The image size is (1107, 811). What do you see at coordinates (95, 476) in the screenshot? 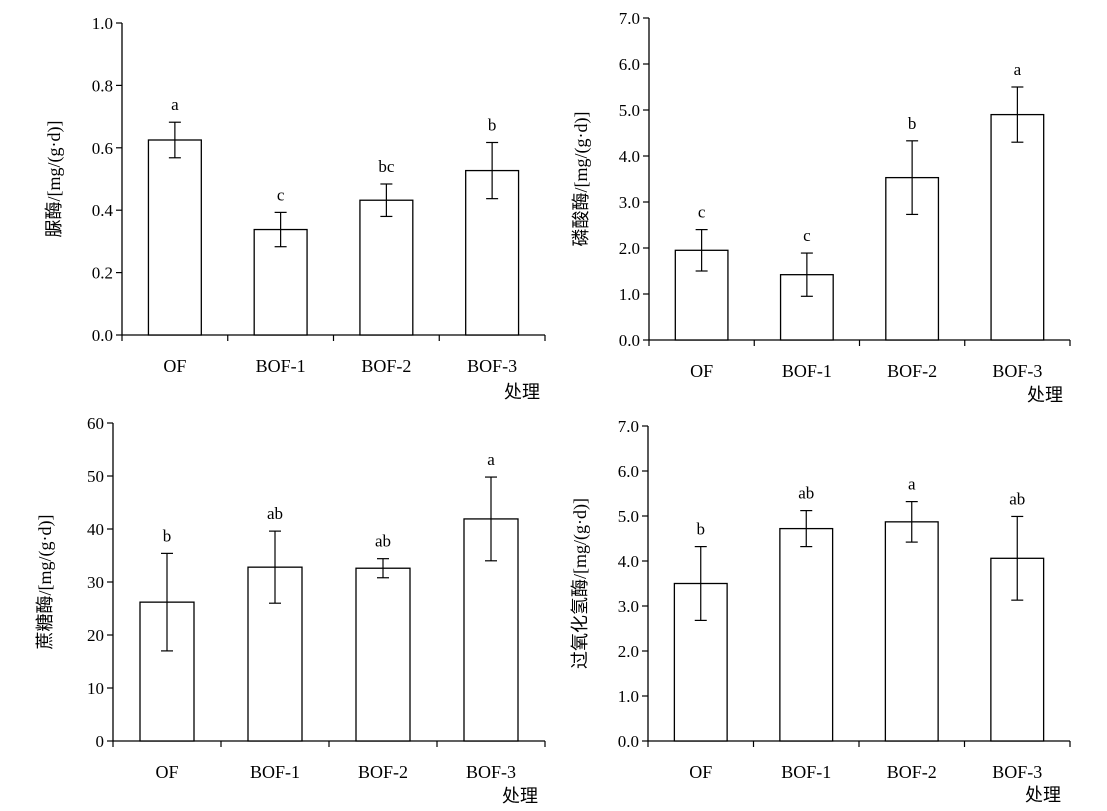
I see `y-tick-label: 50` at bounding box center [95, 476].